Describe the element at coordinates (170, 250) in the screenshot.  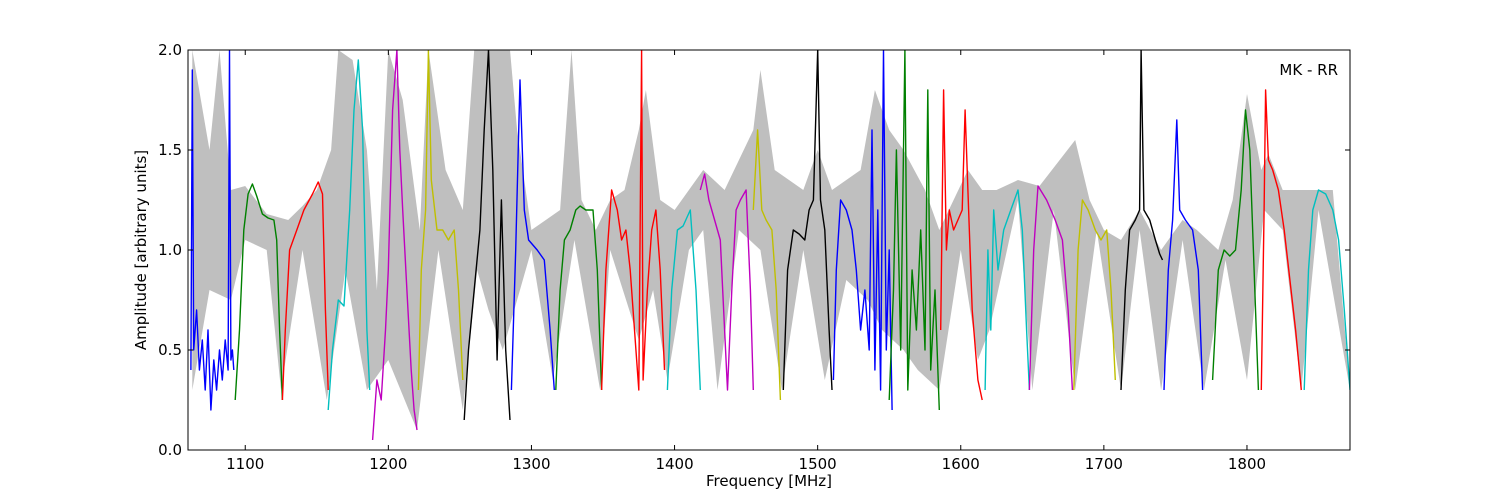
I see `y-tick-label: 1.0` at that location.